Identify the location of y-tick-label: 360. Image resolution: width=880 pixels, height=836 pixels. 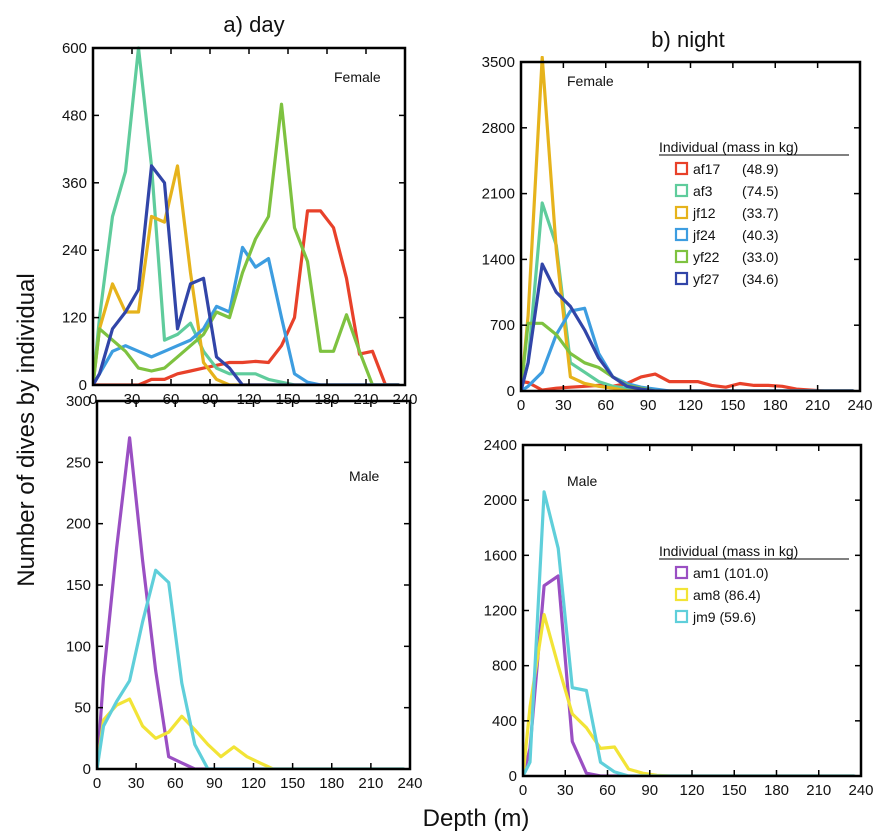
(74, 183).